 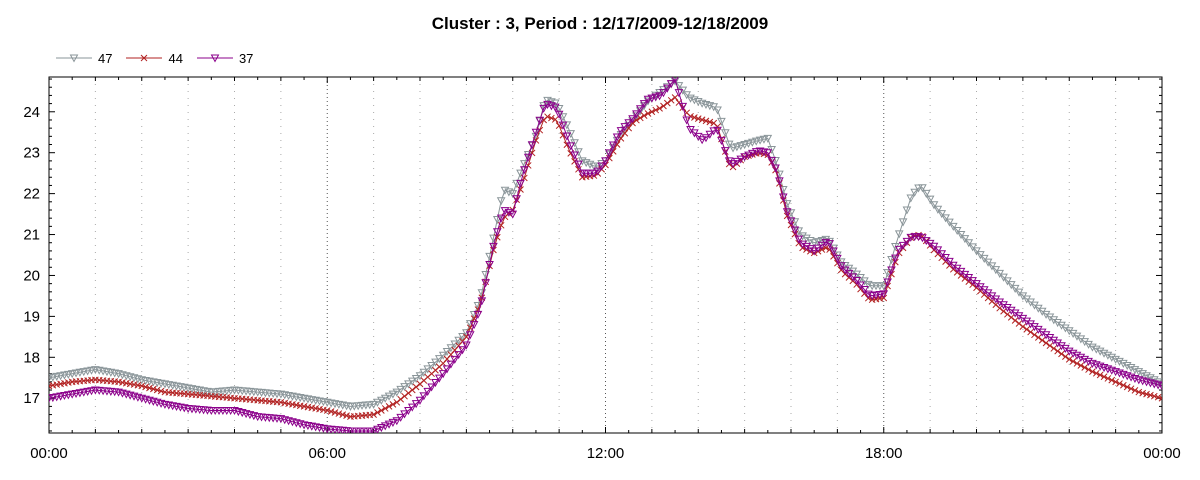 What do you see at coordinates (74, 58) in the screenshot?
I see `legend-marker` at bounding box center [74, 58].